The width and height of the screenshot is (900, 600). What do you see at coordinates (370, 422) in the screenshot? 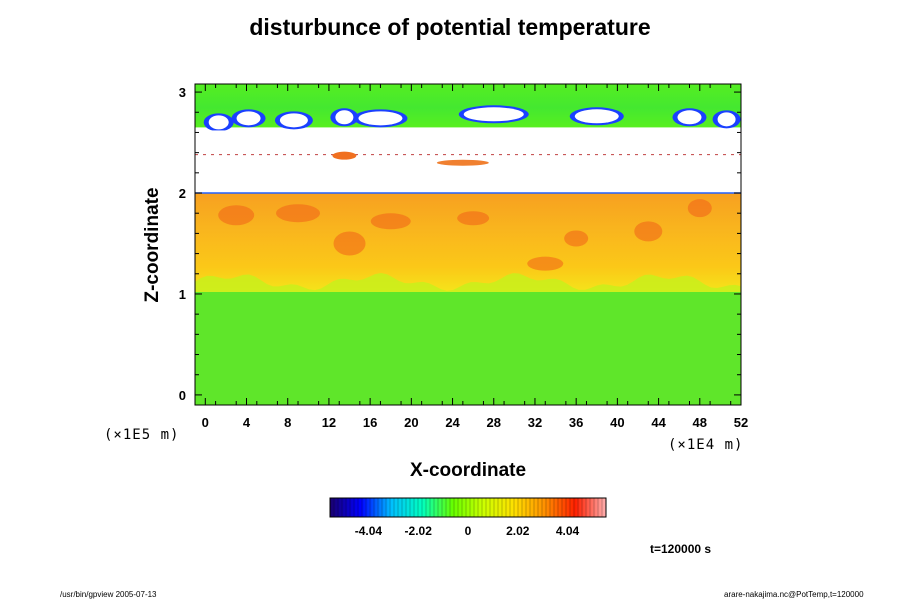
I see `x-tick-label: 16` at bounding box center [370, 422].